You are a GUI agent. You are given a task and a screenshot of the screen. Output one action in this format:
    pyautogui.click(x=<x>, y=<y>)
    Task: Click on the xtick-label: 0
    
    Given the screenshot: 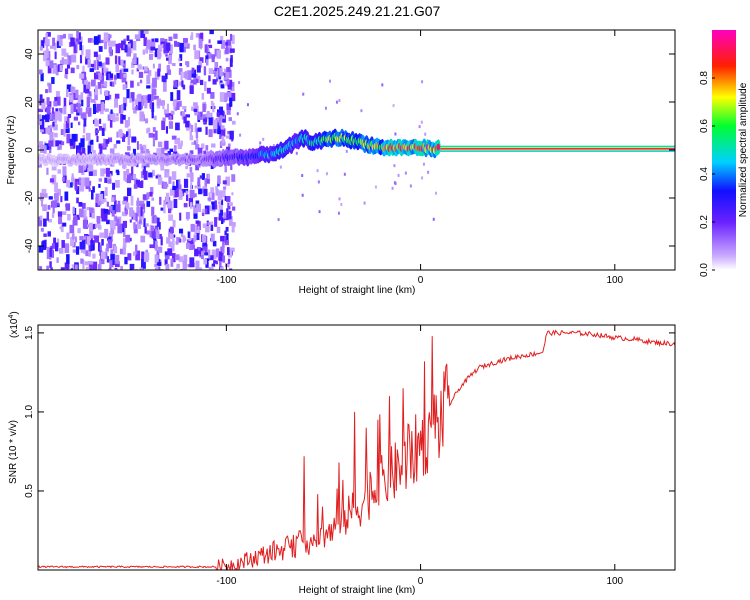 What is the action you would take?
    pyautogui.click(x=421, y=581)
    